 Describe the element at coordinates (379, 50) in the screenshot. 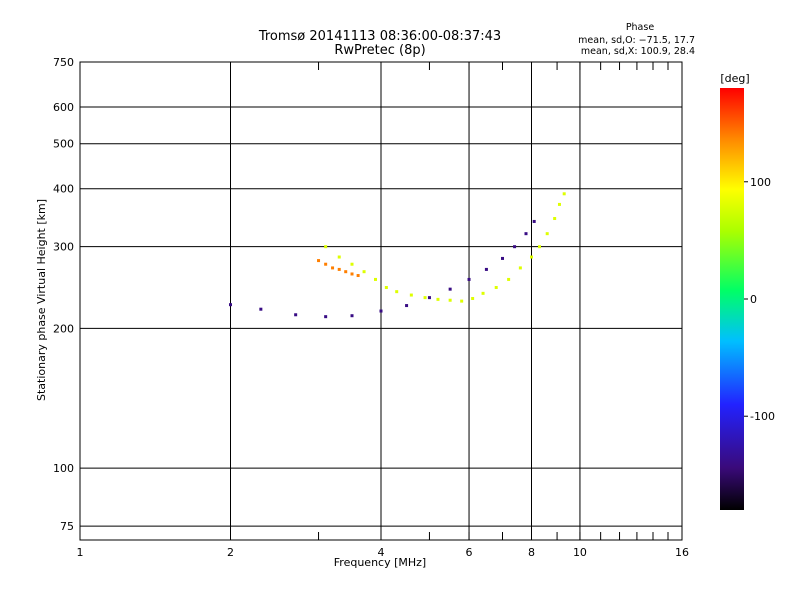

I see `chart-subtitle: RwPretec (8p)` at that location.